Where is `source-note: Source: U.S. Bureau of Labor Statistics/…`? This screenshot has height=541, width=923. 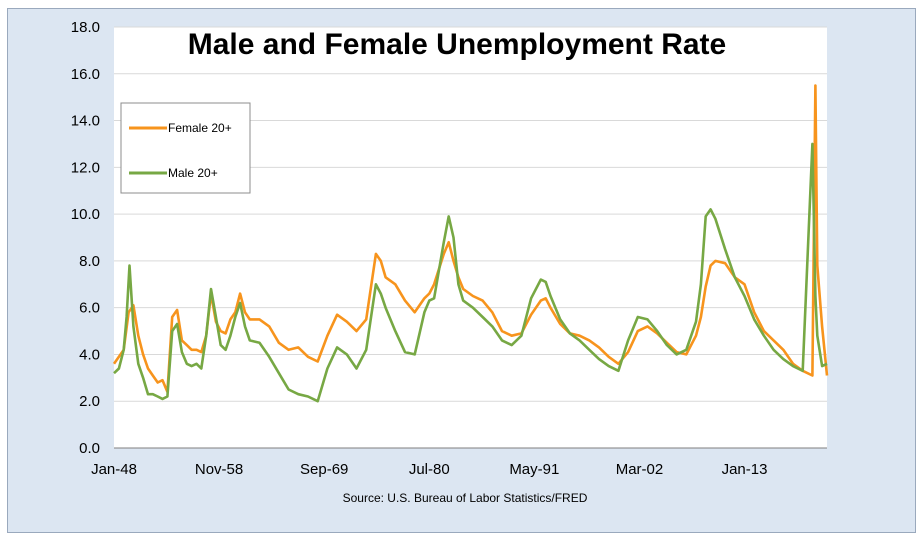
source-note: Source: U.S. Bureau of Labor Statistics/… is located at coordinates (465, 498).